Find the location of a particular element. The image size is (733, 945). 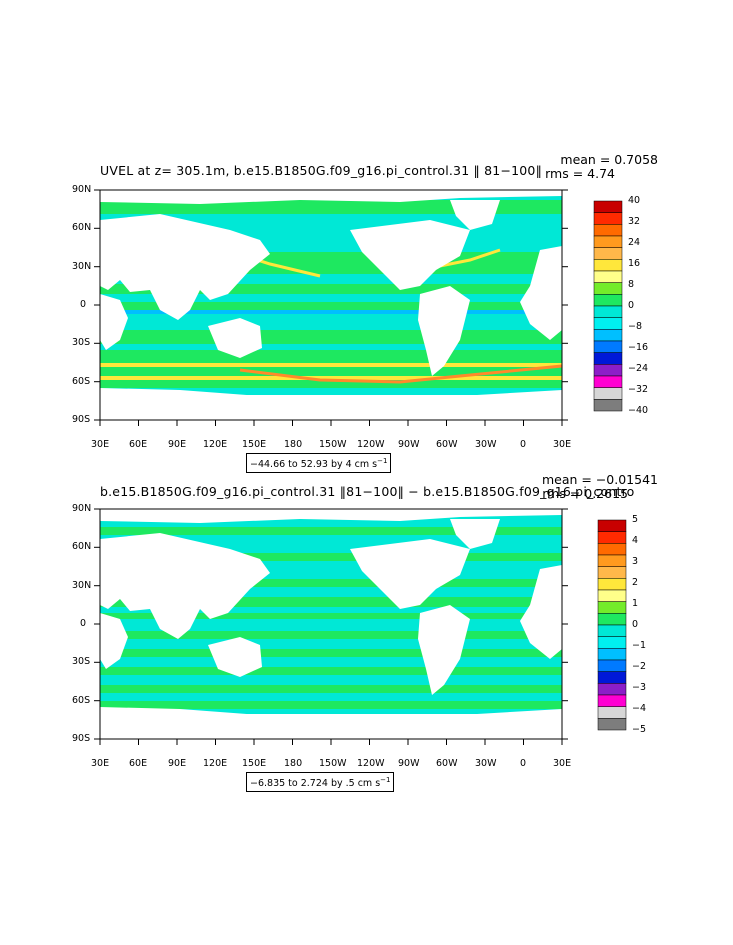

colorbar-label: −3 is located at coordinates (639, 687).